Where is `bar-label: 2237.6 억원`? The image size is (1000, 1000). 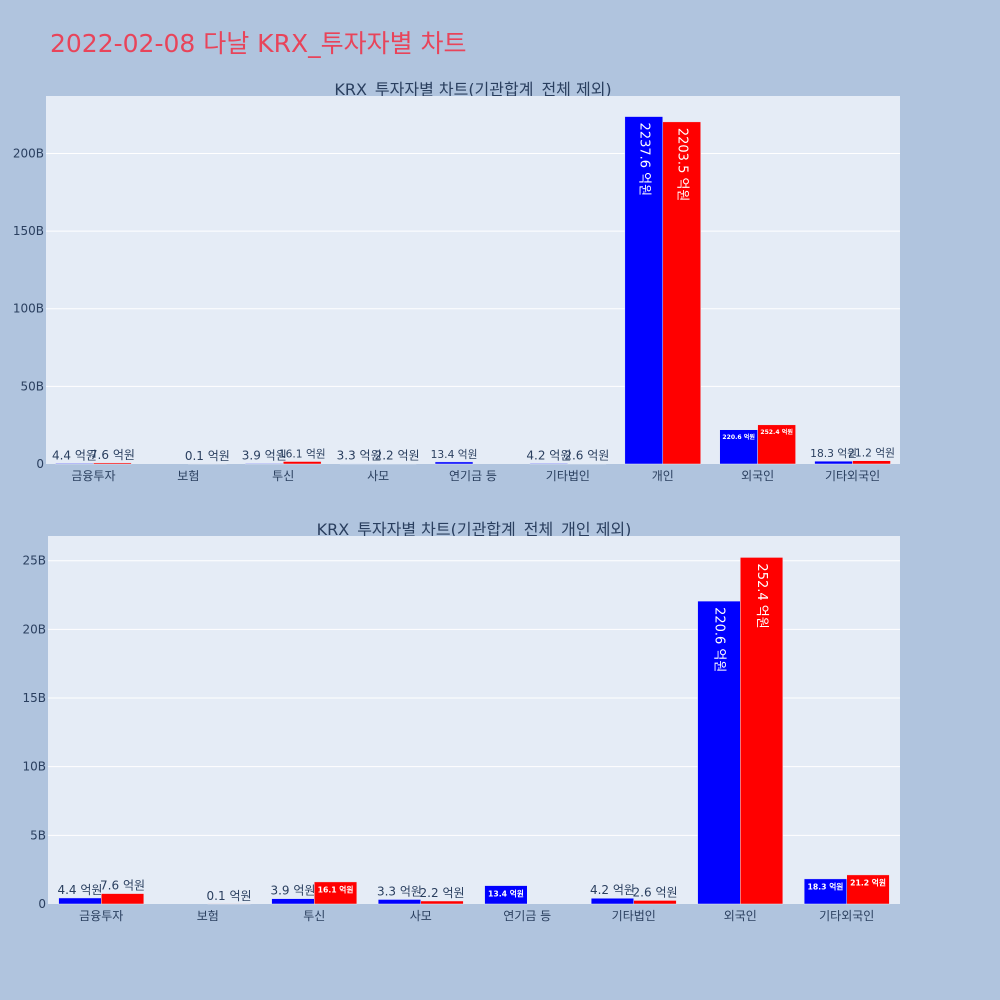
bar-label: 2237.6 억원 is located at coordinates (643, 160).